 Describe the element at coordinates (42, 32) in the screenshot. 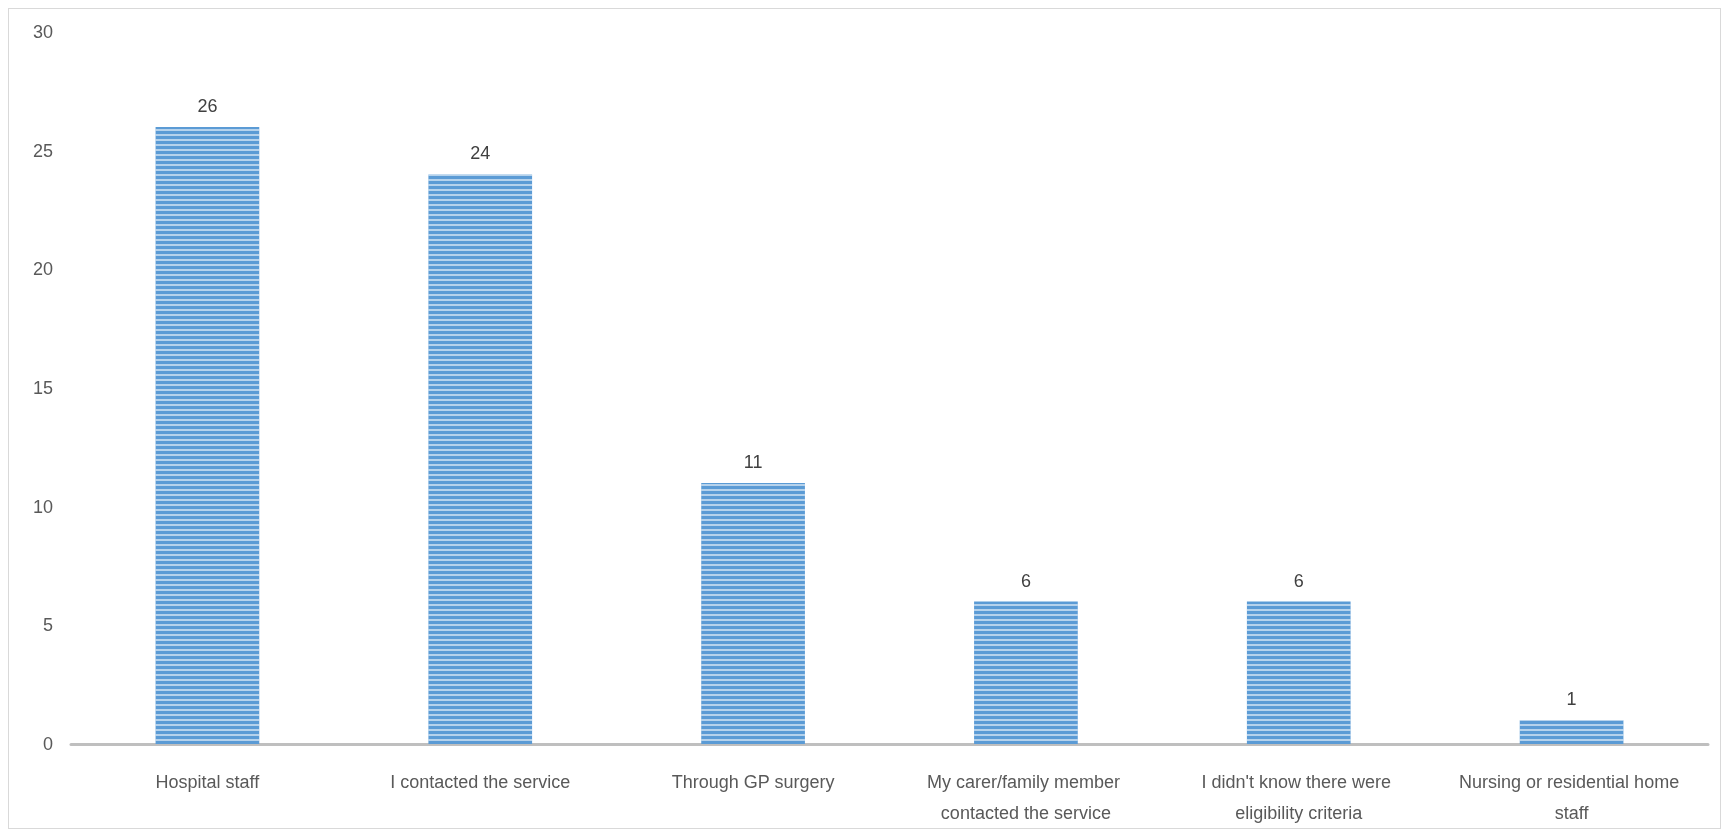

I see `y-tick-label: 30` at that location.